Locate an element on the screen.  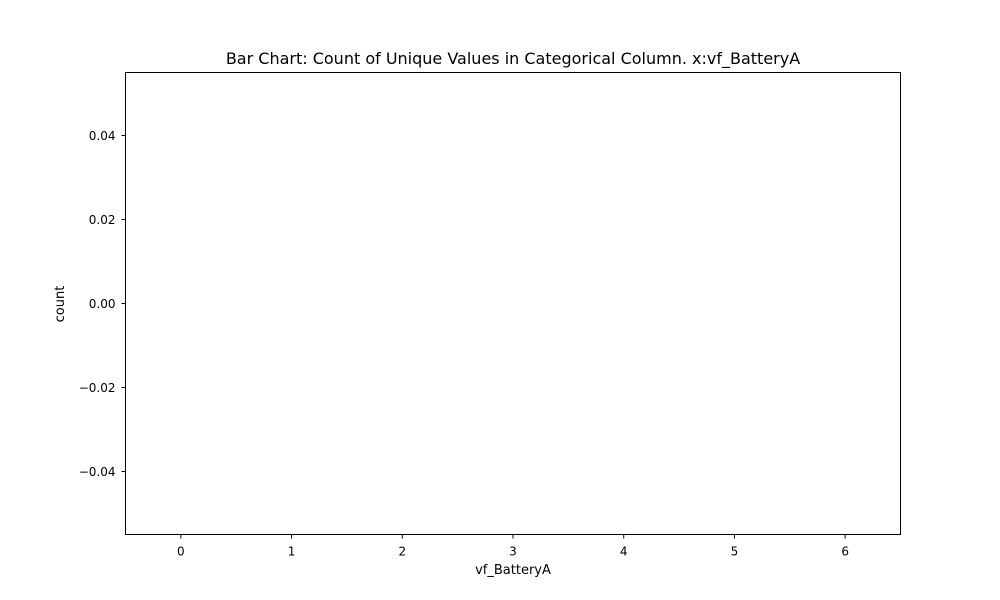
x-tick-label: 1 is located at coordinates (292, 552).